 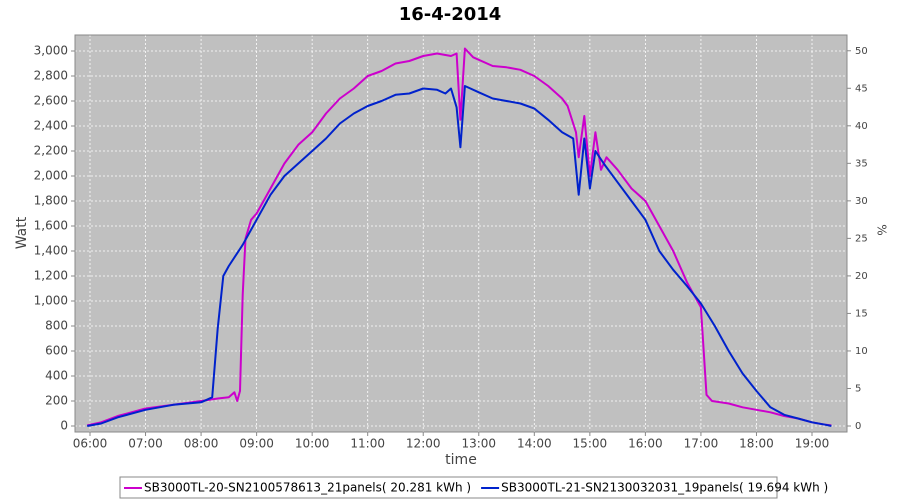 I want to click on x-tick-label: 10:00, so click(x=312, y=444).